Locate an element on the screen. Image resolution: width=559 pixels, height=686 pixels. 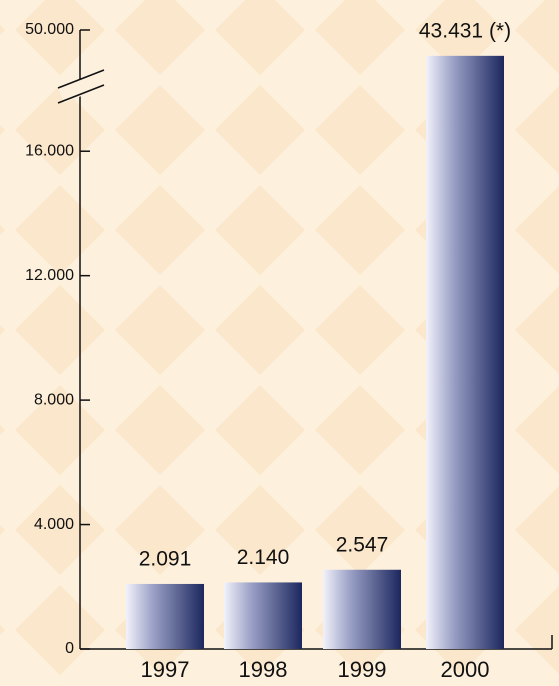
y-tick-label: 0 is located at coordinates (69, 648).